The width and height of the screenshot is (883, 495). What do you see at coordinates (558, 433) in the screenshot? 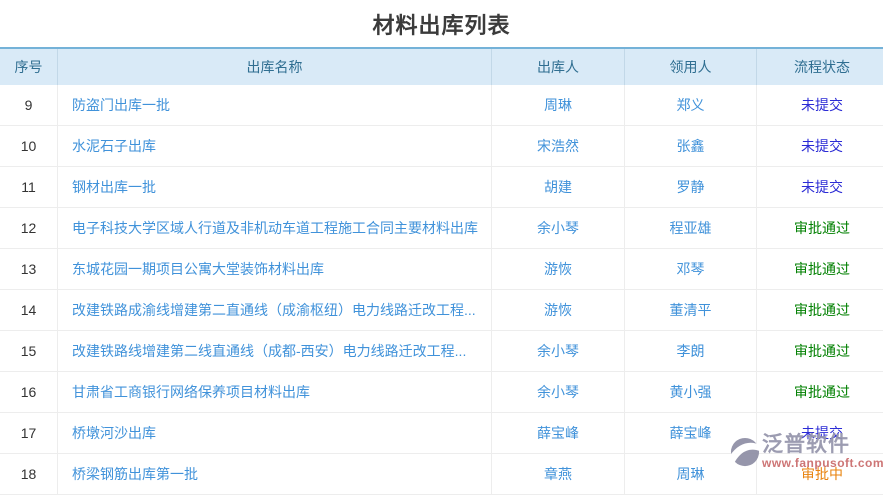
I see `cell-issuer: 薛宝峰` at bounding box center [558, 433].